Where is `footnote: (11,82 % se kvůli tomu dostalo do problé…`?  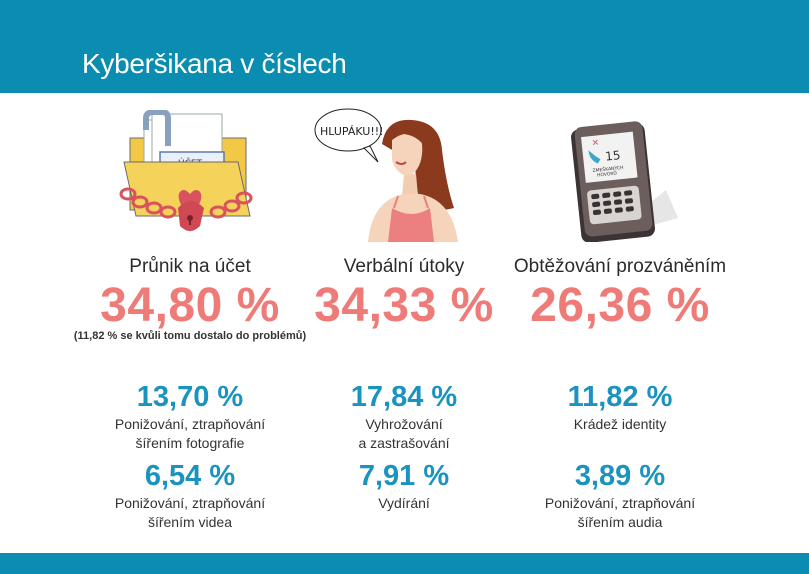
footnote: (11,82 % se kvůli tomu dostalo do problé… is located at coordinates (190, 336).